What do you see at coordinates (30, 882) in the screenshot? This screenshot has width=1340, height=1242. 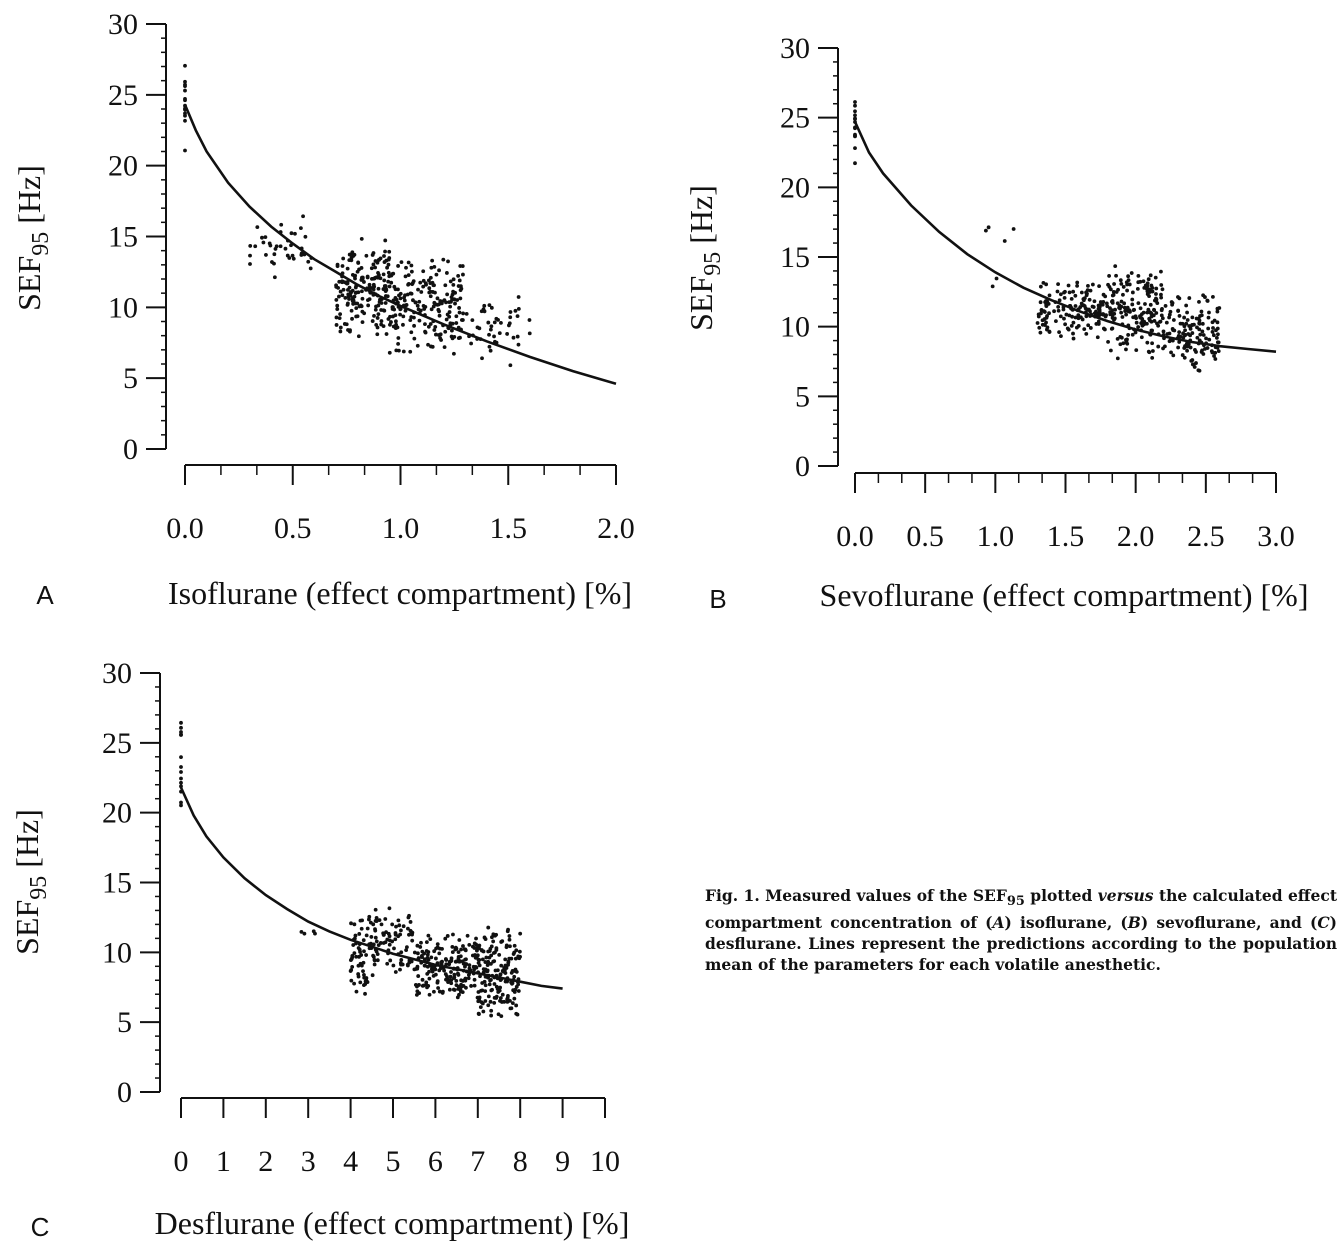 I see `y-axis-title: SEF95 [Hz]` at bounding box center [30, 882].